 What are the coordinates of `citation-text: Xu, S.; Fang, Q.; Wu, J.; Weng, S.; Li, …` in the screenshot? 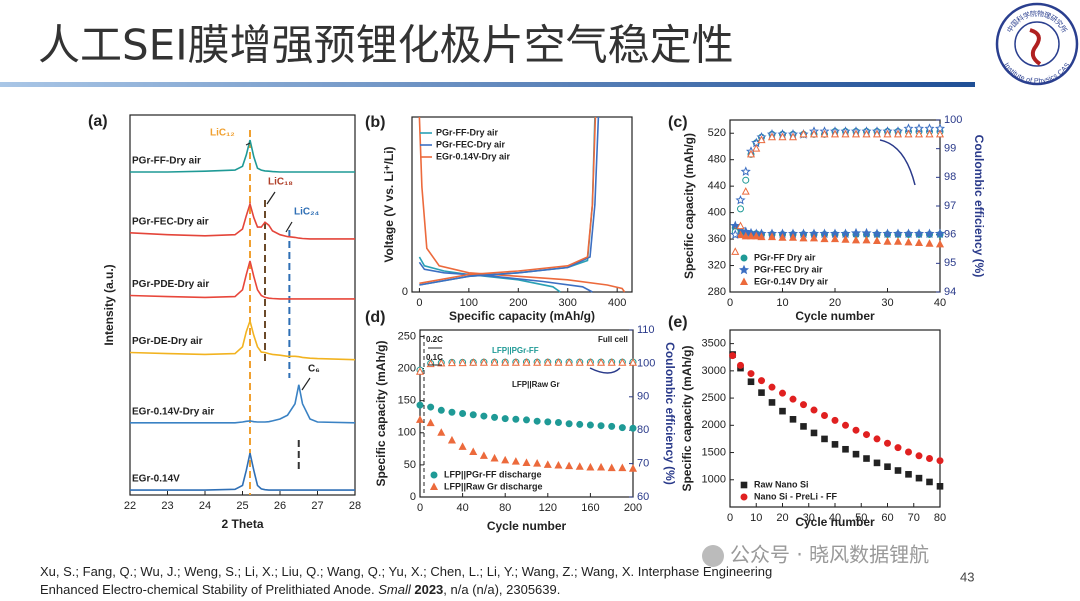 It's located at (406, 571).